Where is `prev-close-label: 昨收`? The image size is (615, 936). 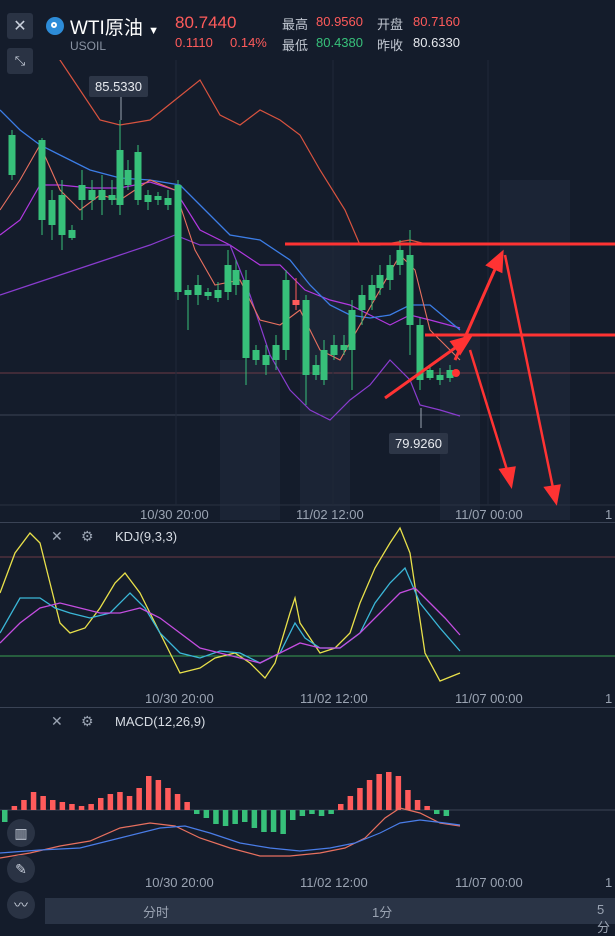
prev-close-label: 昨收 is located at coordinates (390, 45).